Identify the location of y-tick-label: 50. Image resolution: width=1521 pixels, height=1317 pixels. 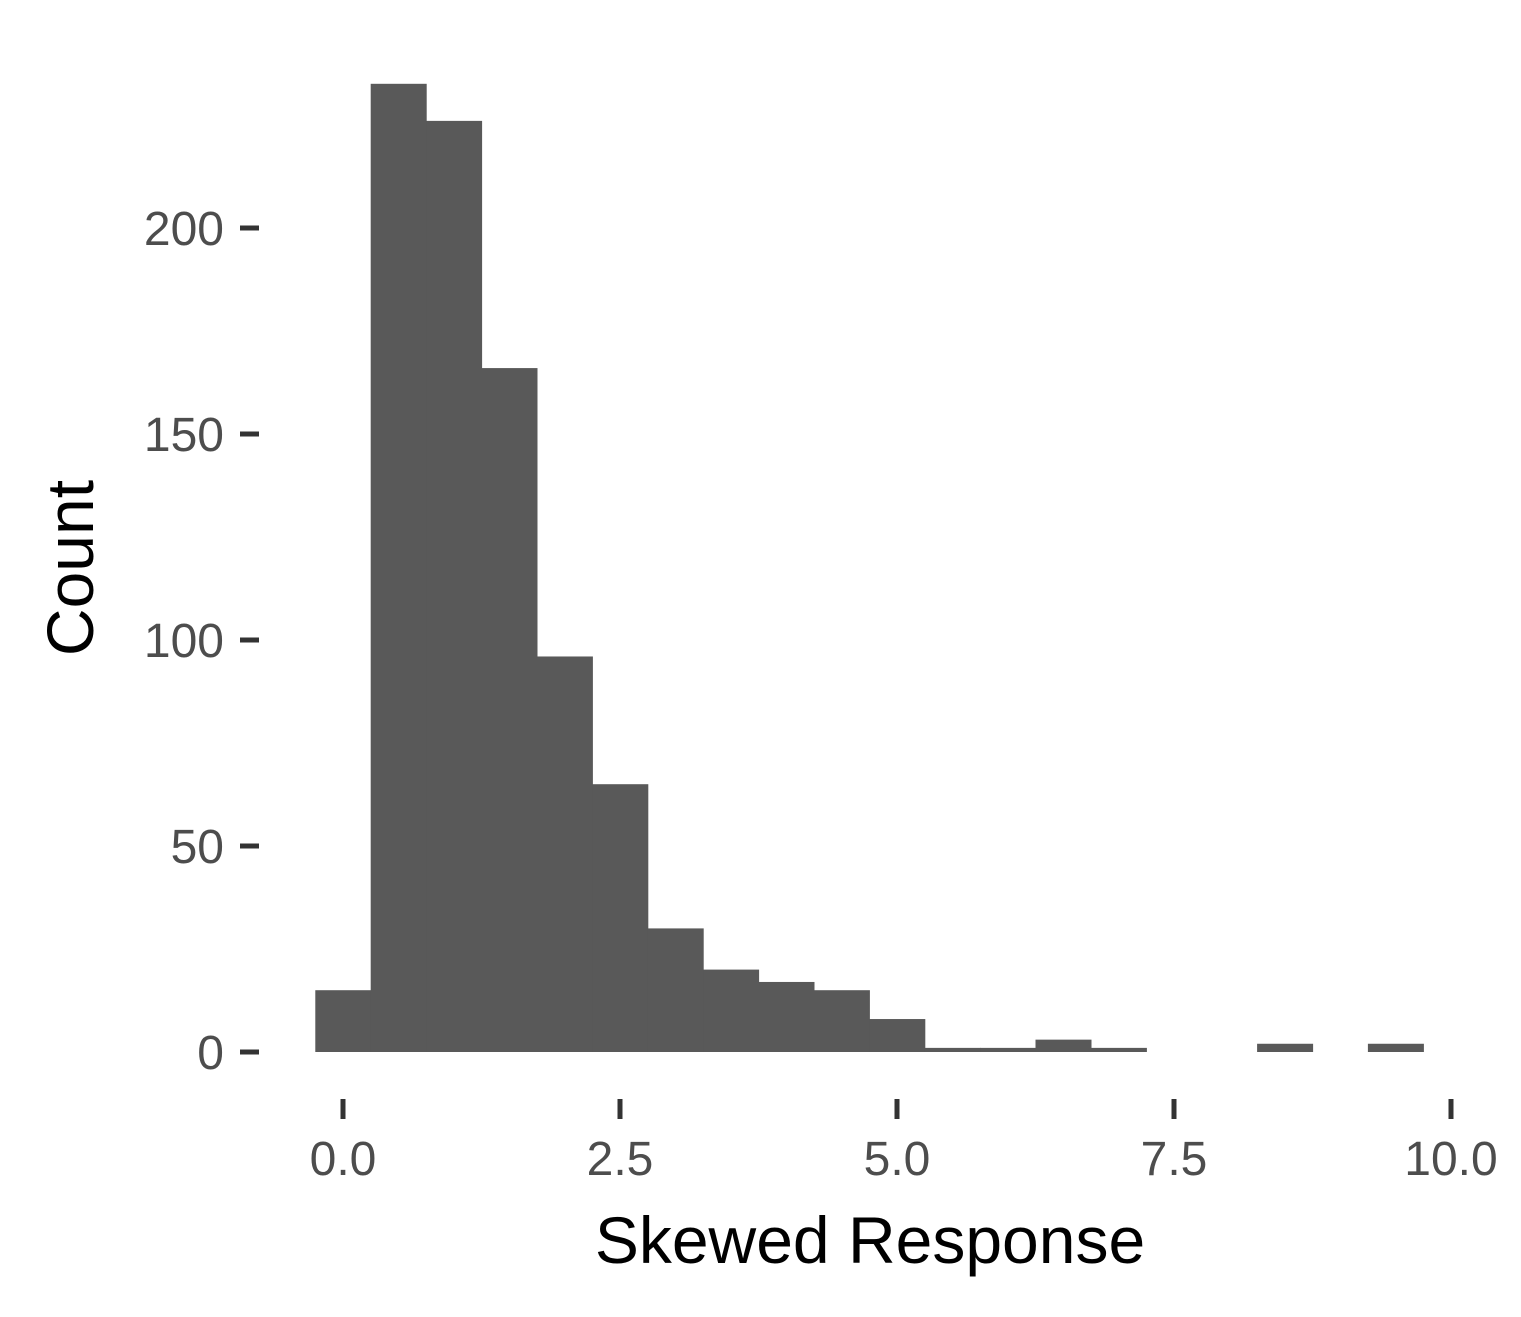
(197, 847).